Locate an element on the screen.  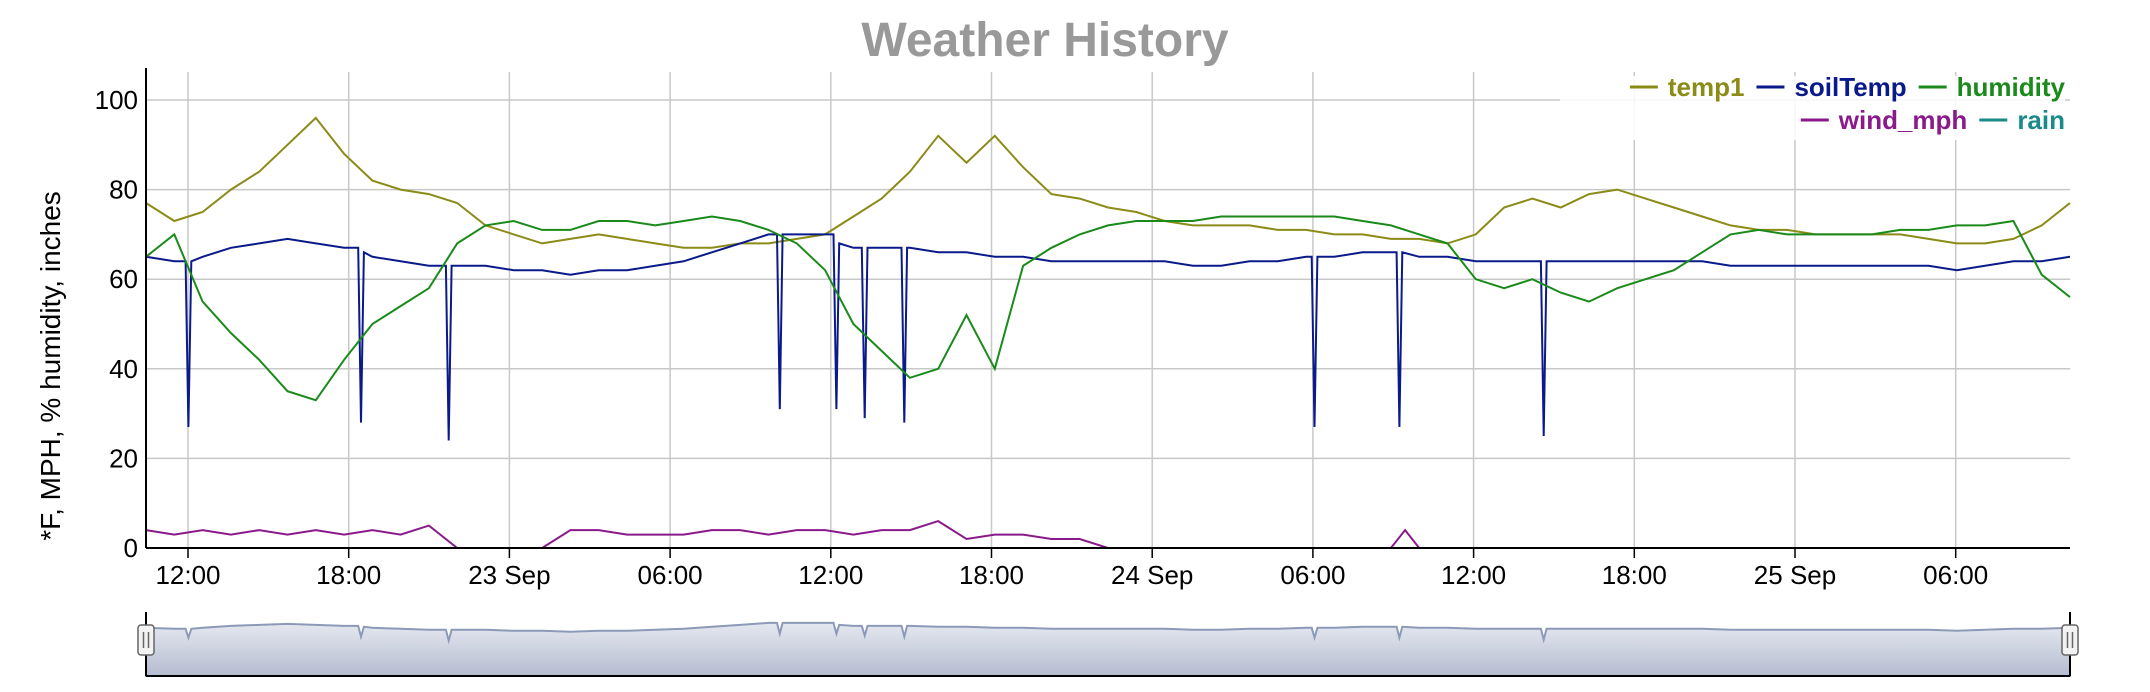
legend: humidity soilTemp temp1 rain wind_mph is located at coordinates (1813, 106).